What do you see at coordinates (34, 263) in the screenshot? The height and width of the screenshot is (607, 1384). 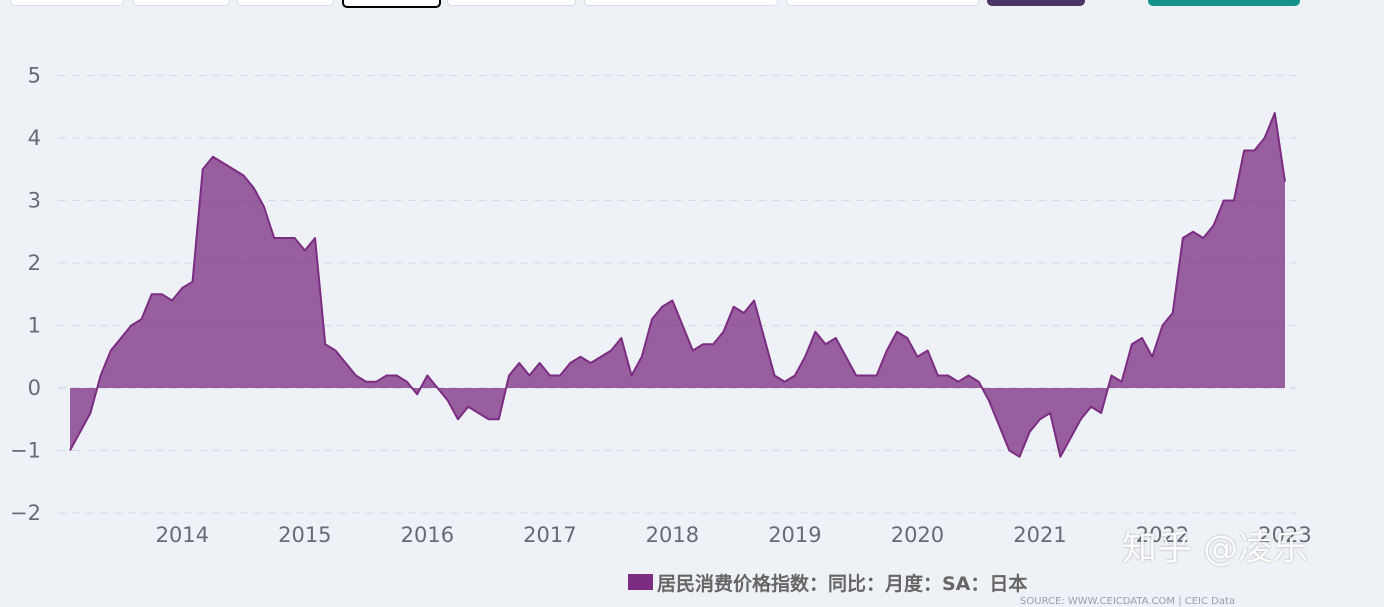 I see `y-tick-label: 2` at bounding box center [34, 263].